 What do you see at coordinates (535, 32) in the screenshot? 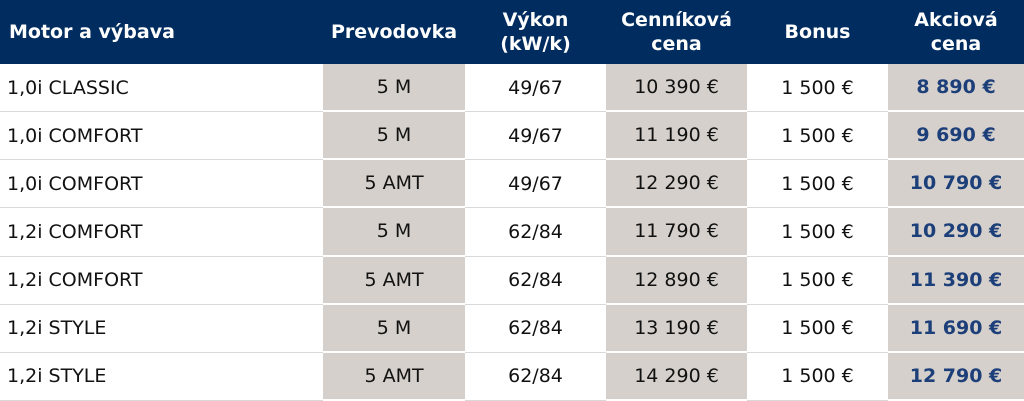
I see `header-cell: Výkon (kW/k)` at bounding box center [535, 32].